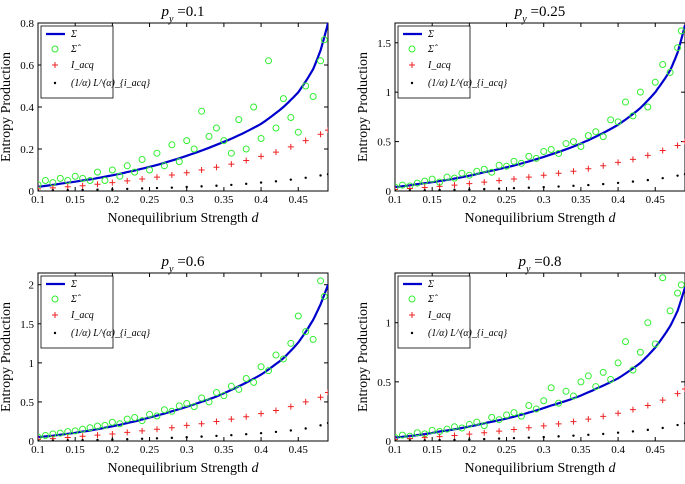 Image resolution: width=685 pixels, height=484 pixels. Describe the element at coordinates (27, 108) in the screenshot. I see `y-tick-label: 0.4` at that location.